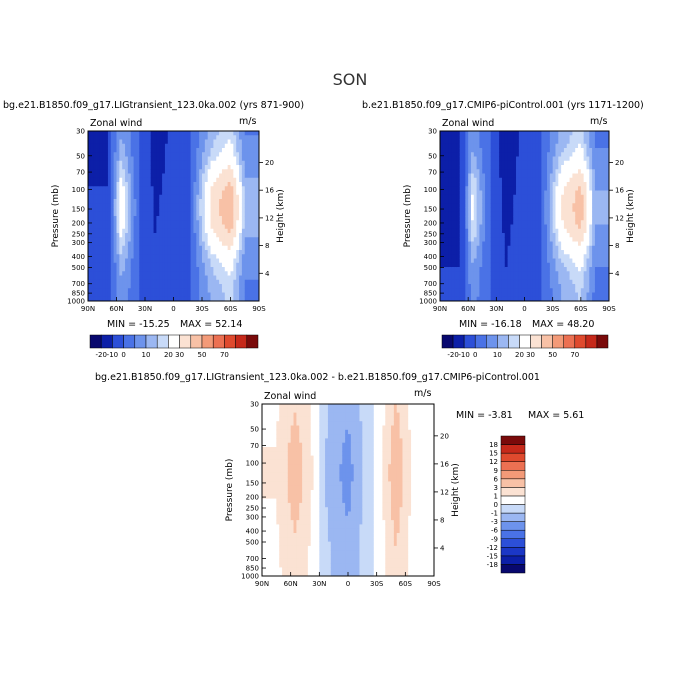 This screenshot has height=700, width=700. I want to click on panel-2-colorbar-swatch, so click(602, 341).